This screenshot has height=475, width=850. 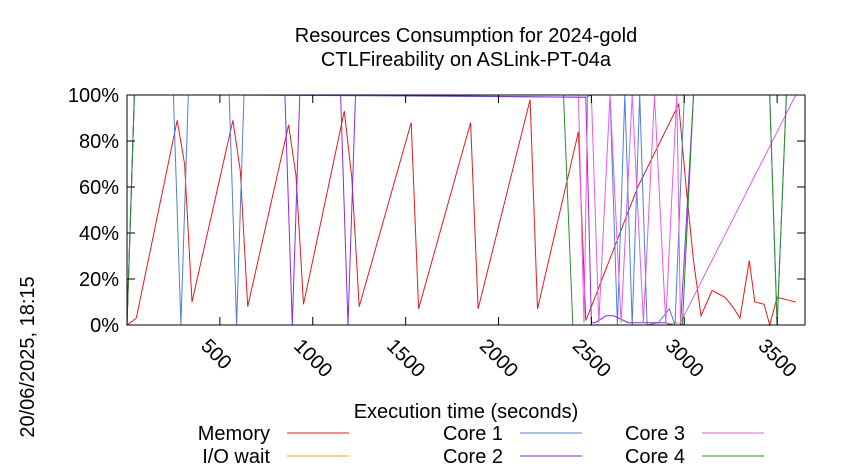 What do you see at coordinates (99, 188) in the screenshot?
I see `y-tick-label: 60%` at bounding box center [99, 188].